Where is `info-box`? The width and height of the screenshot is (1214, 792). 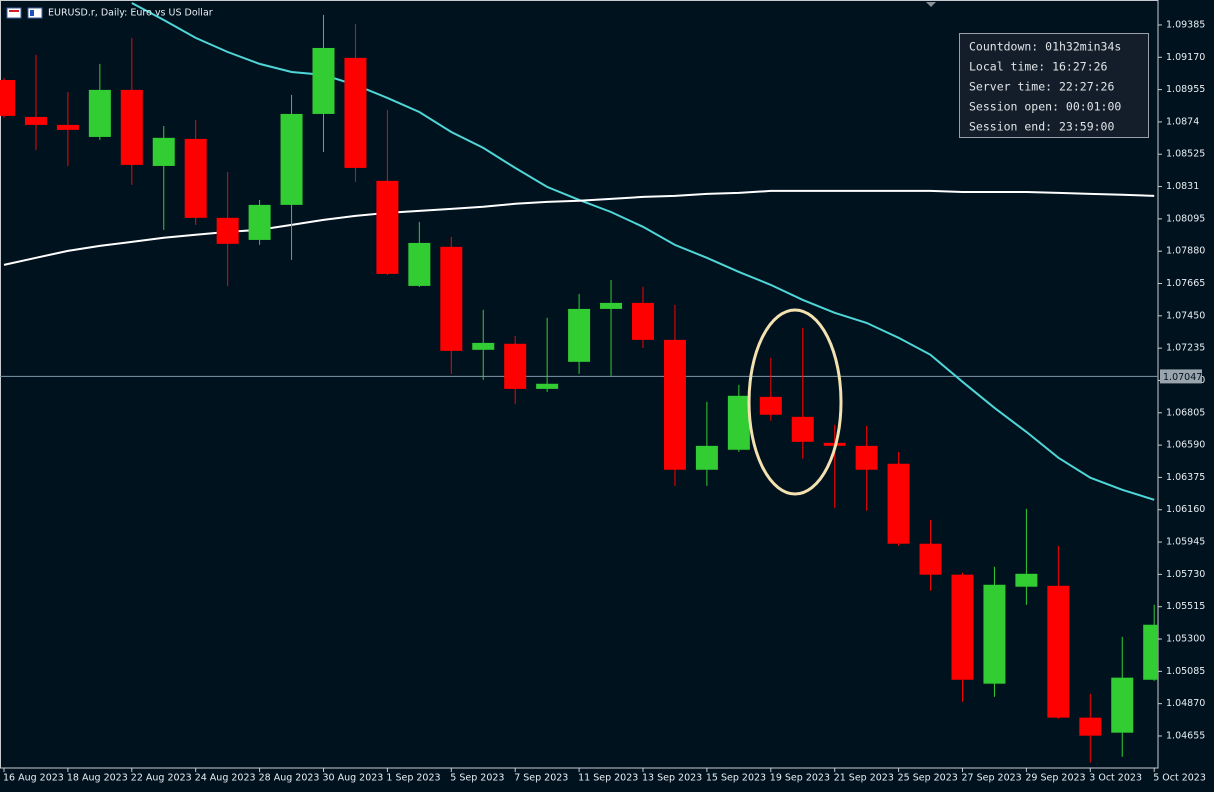 info-box is located at coordinates (1054, 85).